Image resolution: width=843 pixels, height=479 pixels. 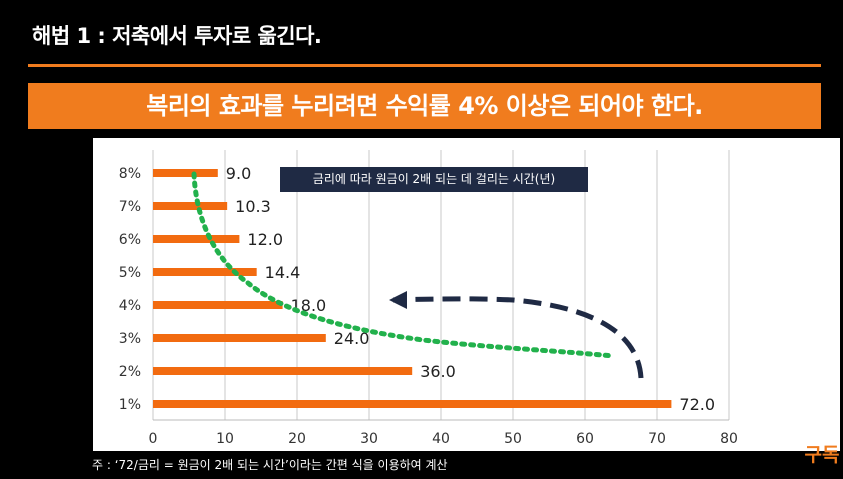 I want to click on x-tick-label: 50, so click(x=513, y=439).